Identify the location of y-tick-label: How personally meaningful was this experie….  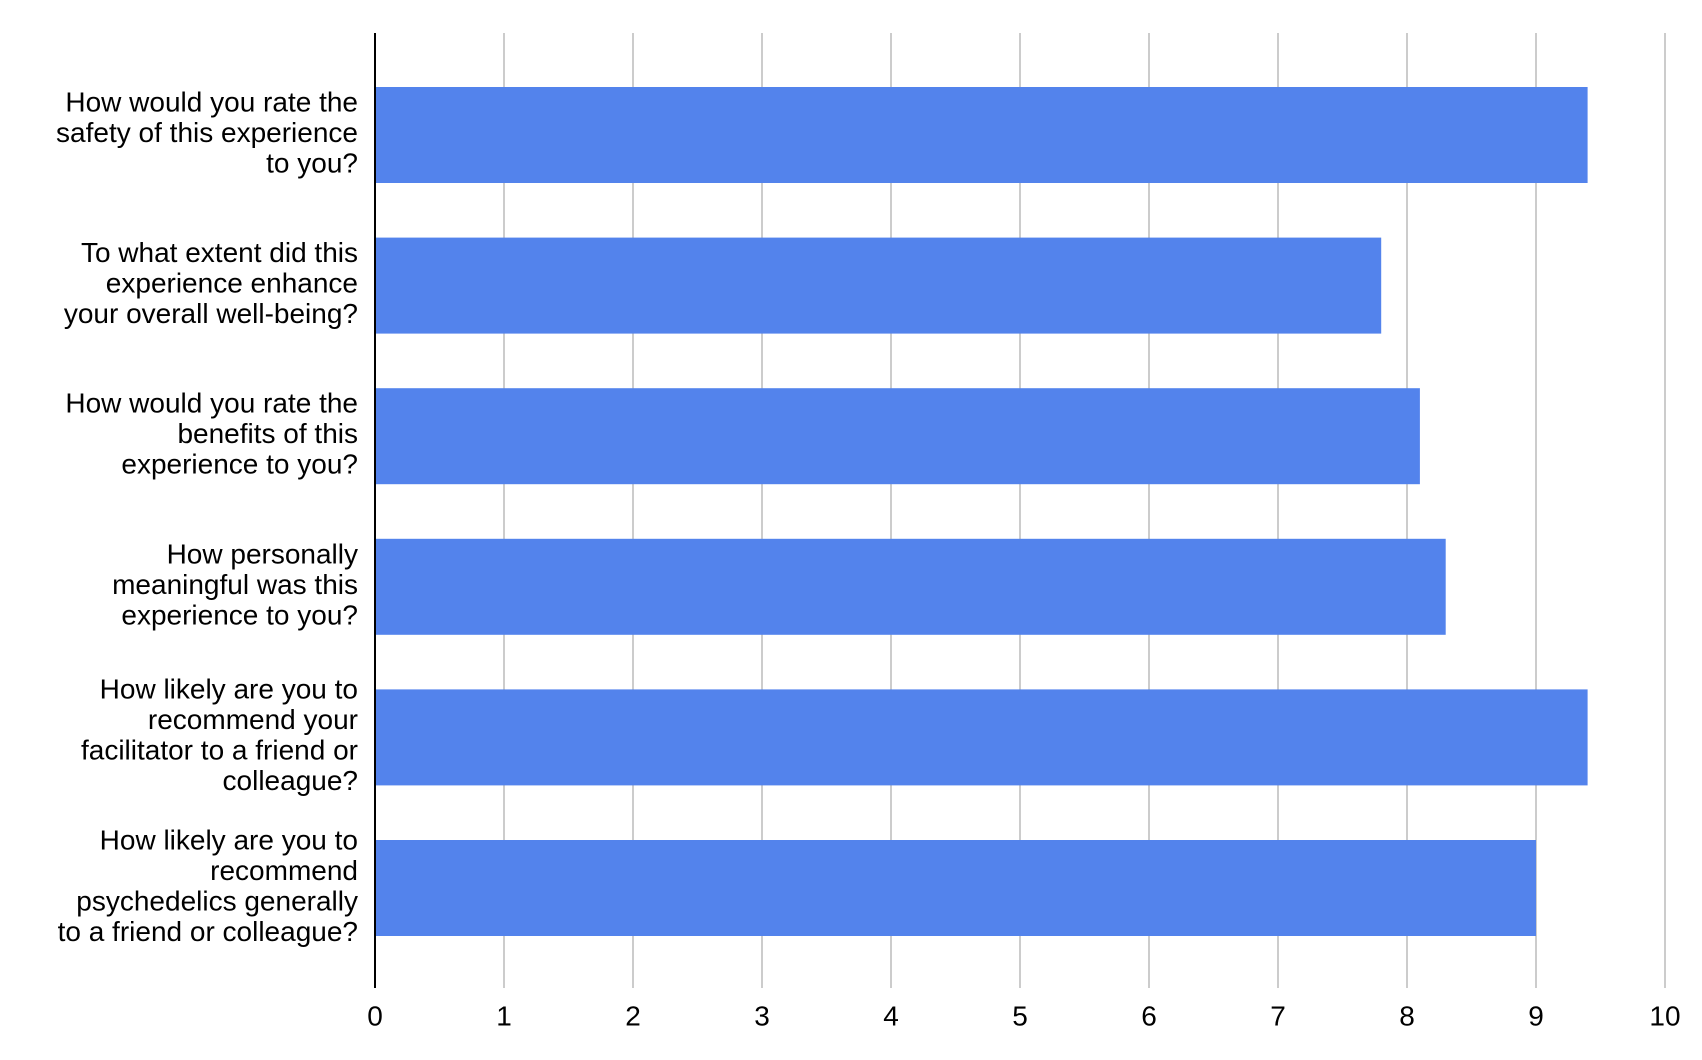
(235, 585).